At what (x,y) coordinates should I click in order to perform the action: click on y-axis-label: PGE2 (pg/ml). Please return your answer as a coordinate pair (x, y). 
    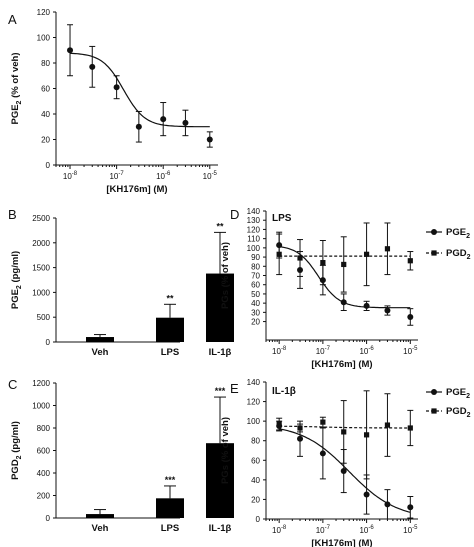
    Looking at the image, I should click on (16, 280).